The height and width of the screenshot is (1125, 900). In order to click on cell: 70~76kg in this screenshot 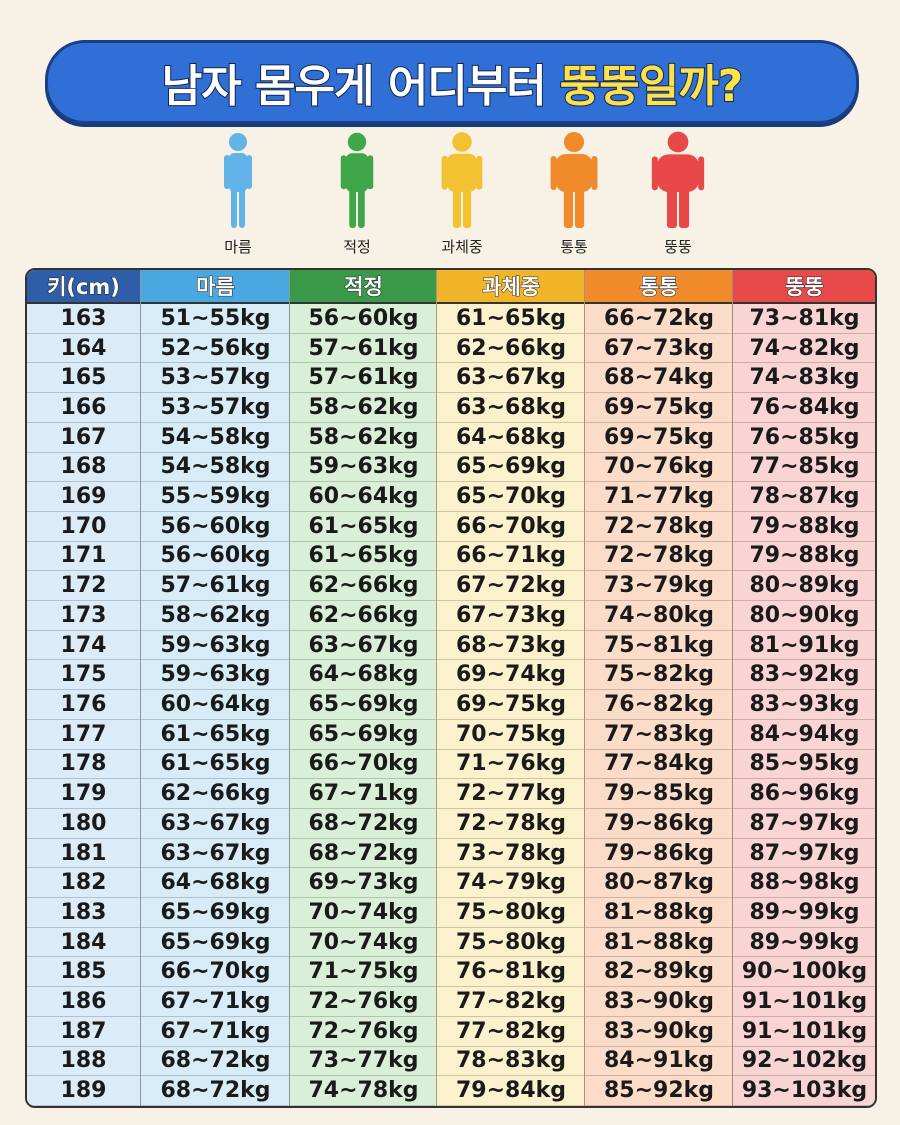, I will do `click(659, 468)`.